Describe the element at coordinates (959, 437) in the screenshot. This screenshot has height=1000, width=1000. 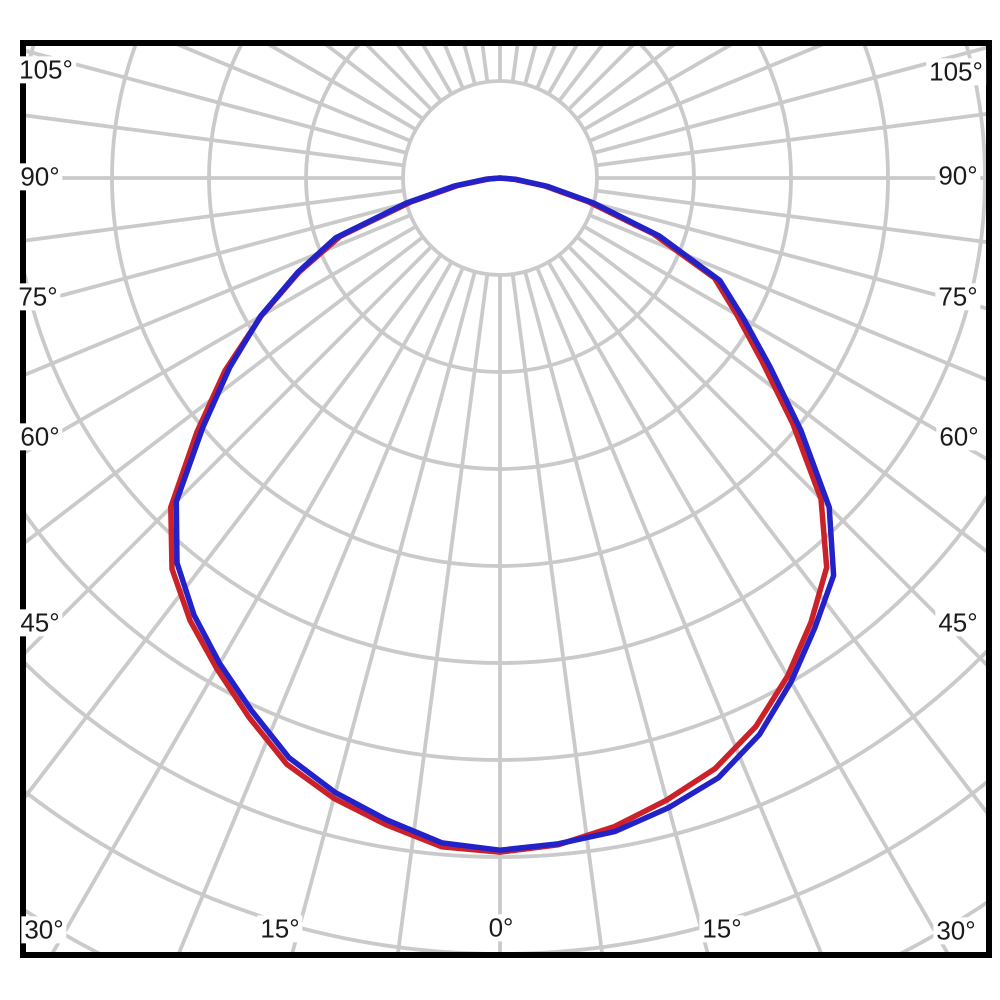
I see `angle-label-right-60: 60°` at that location.